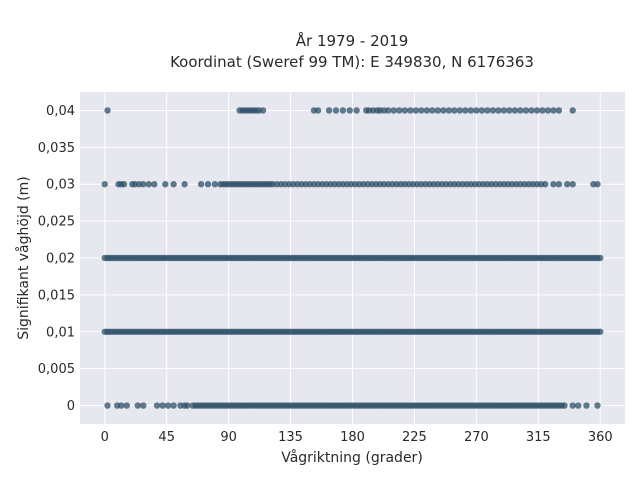 The height and width of the screenshot is (484, 640). I want to click on x-tick-label: 45, so click(166, 437).